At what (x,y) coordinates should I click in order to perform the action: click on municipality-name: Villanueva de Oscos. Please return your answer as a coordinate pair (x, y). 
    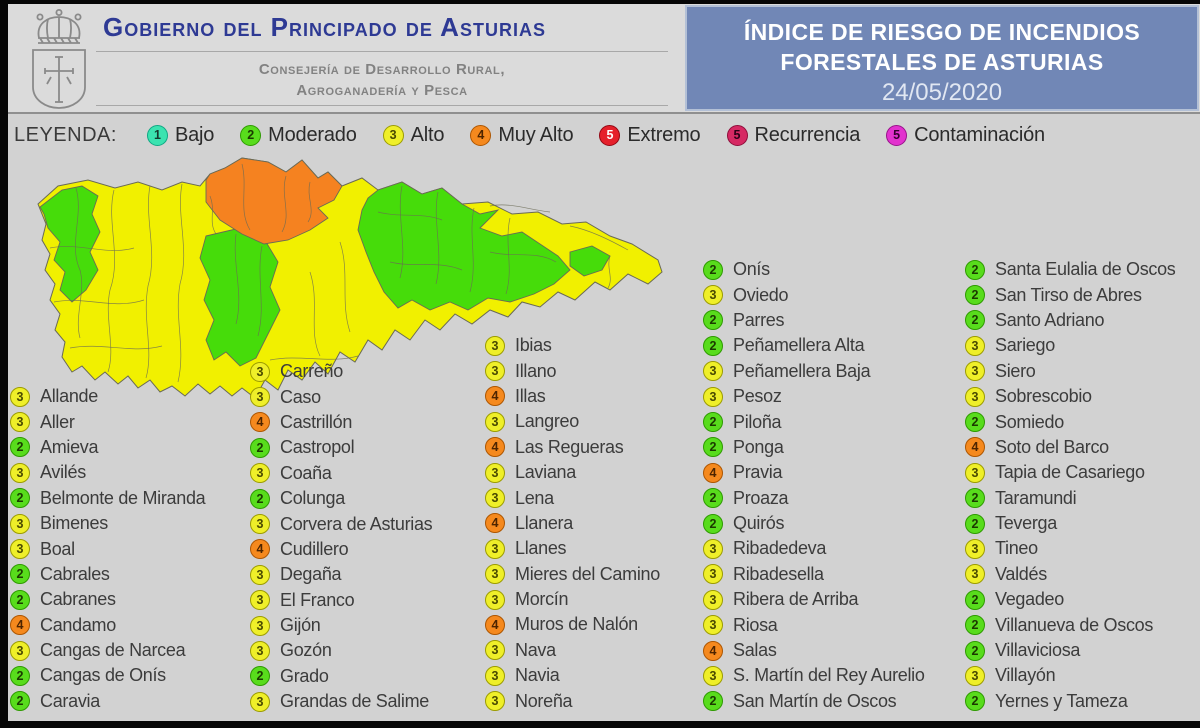
    Looking at the image, I should click on (1074, 624).